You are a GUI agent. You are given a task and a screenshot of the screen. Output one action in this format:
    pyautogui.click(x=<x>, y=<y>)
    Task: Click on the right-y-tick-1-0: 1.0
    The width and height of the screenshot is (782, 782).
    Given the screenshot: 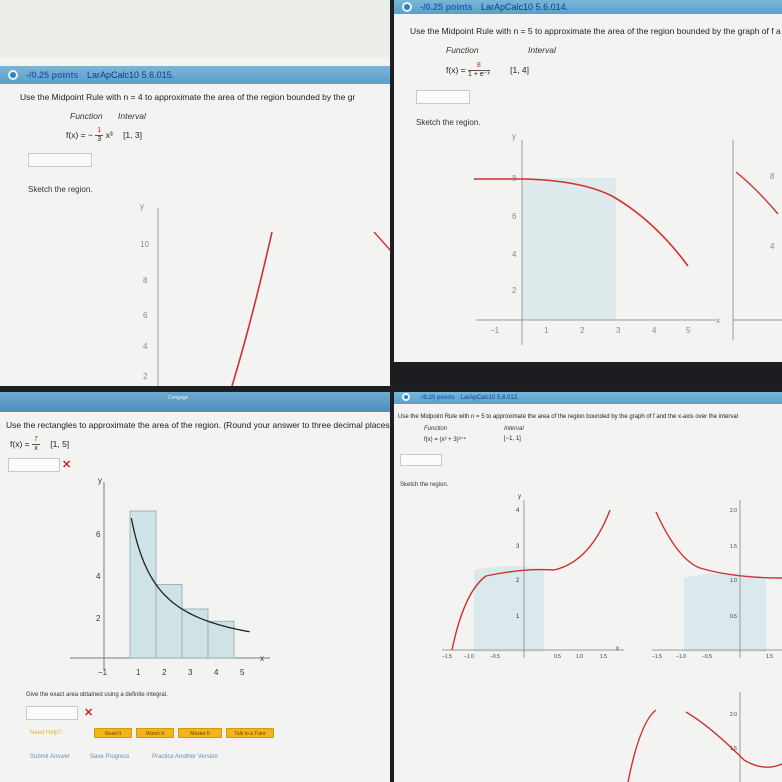 What is the action you would take?
    pyautogui.click(x=733, y=581)
    